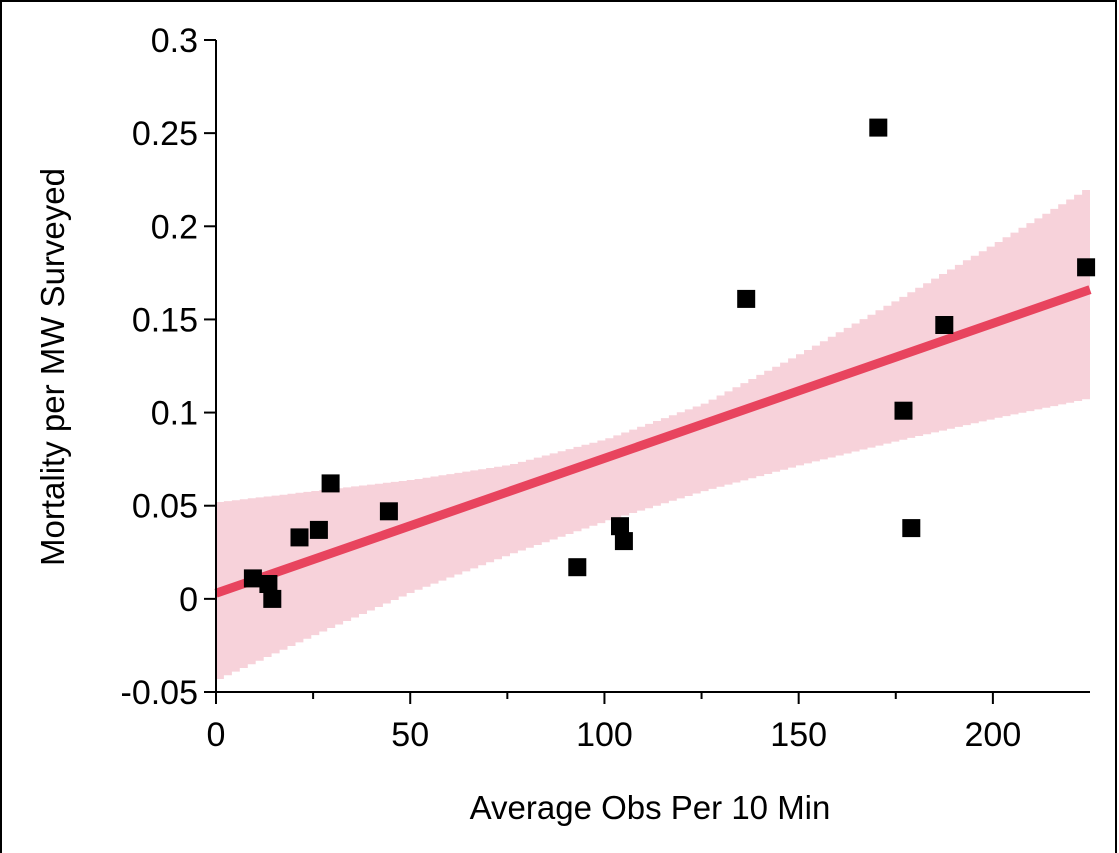 Image resolution: width=1119 pixels, height=853 pixels. I want to click on x-tick-label: 200, so click(993, 735).